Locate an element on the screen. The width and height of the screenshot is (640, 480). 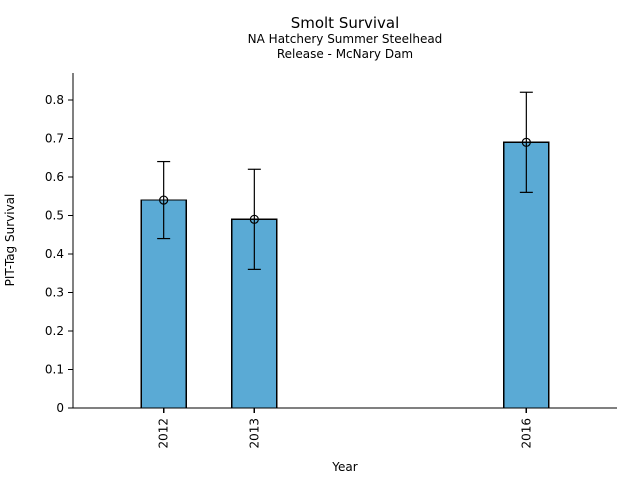
chart-subtitle-line2: Release - McNary Dam is located at coordinates (345, 54).